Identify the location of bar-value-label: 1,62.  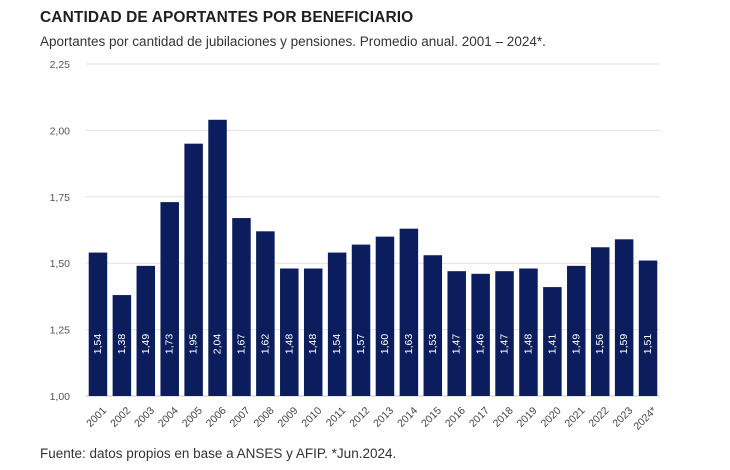
(265, 344).